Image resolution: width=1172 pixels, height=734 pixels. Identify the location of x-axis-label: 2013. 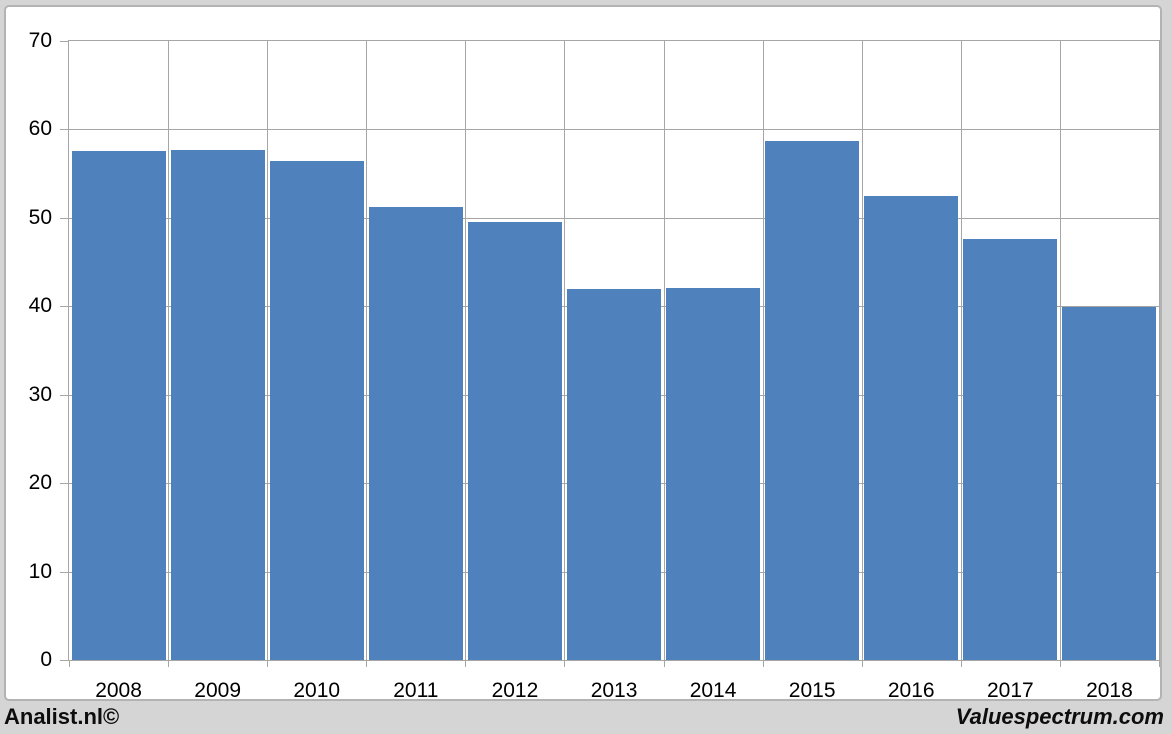
(614, 690).